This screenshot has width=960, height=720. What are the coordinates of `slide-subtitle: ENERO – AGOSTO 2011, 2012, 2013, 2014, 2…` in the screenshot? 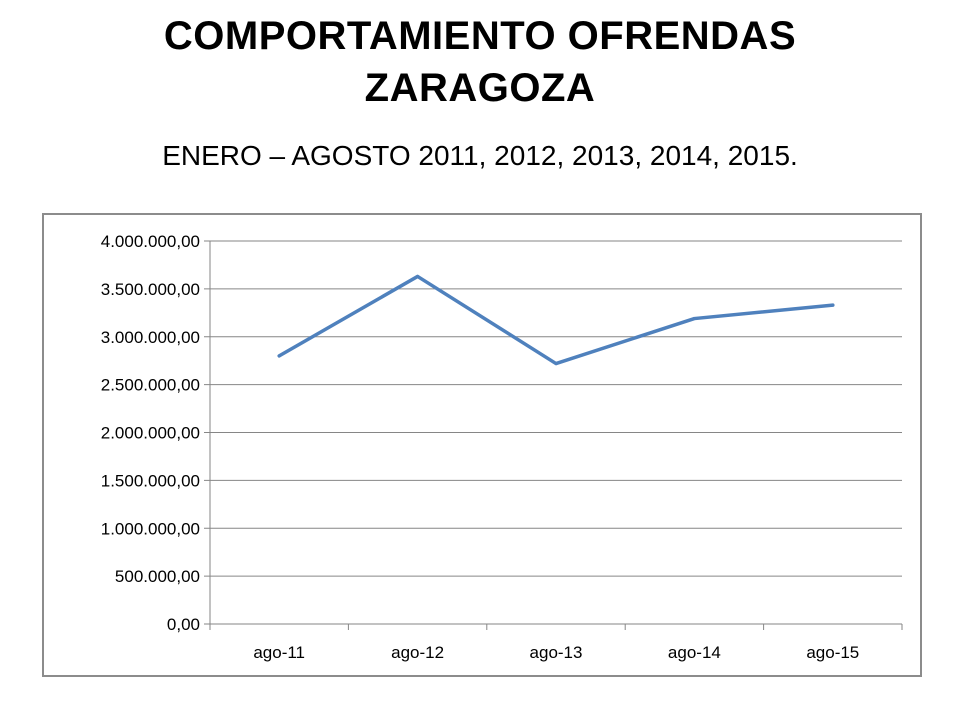 It's located at (480, 155).